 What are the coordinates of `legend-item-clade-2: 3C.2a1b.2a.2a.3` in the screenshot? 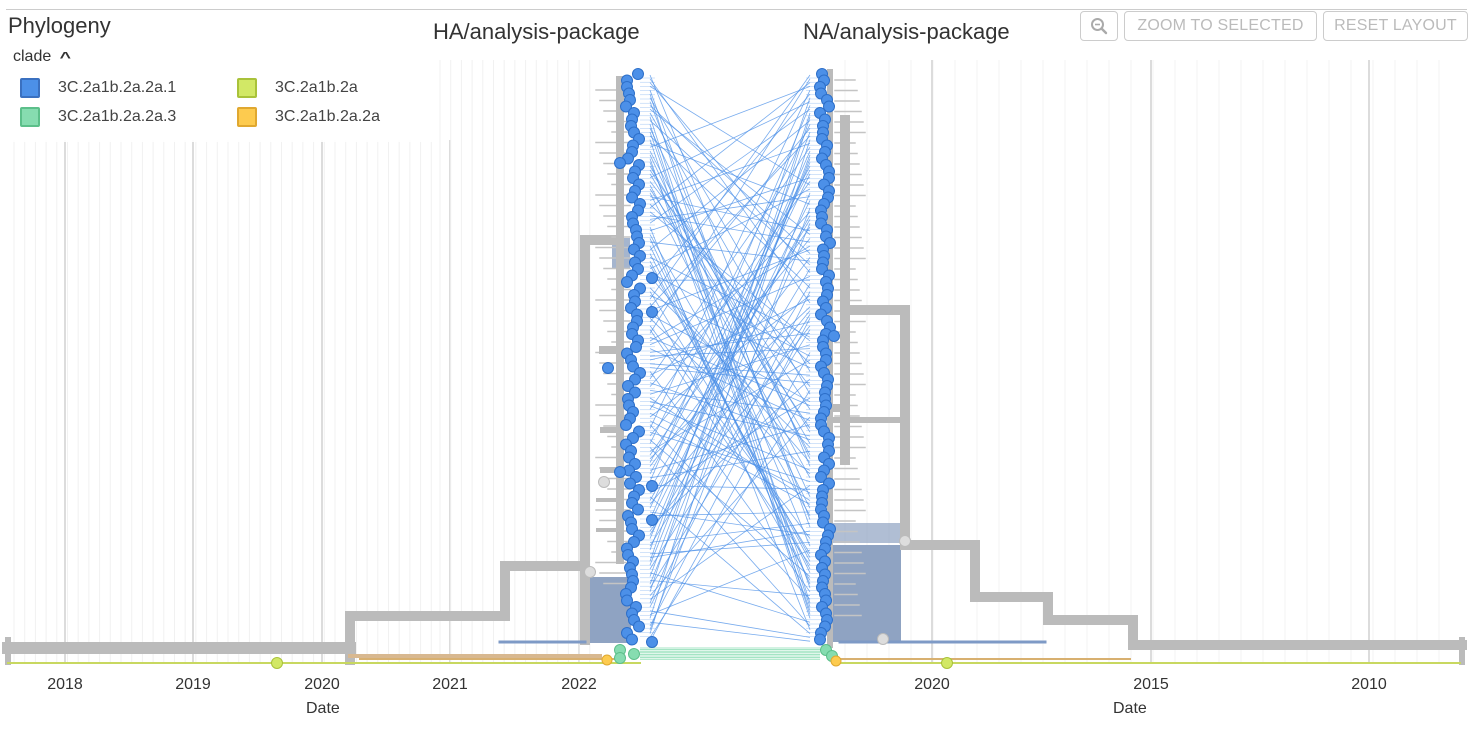 It's located at (98, 117).